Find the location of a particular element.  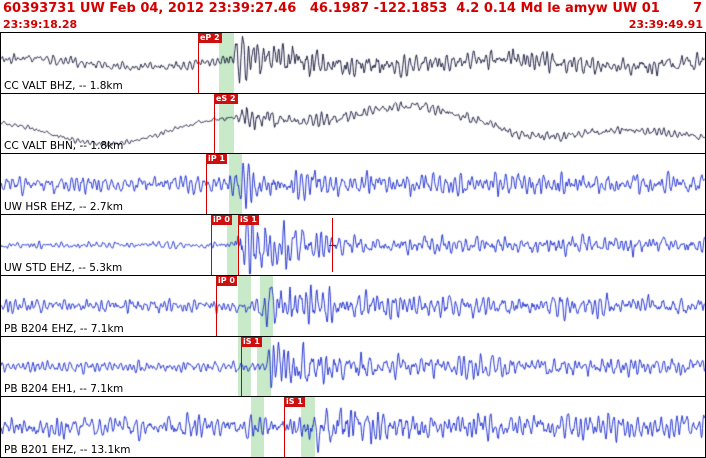

coda-duration-marker is located at coordinates (332, 245).